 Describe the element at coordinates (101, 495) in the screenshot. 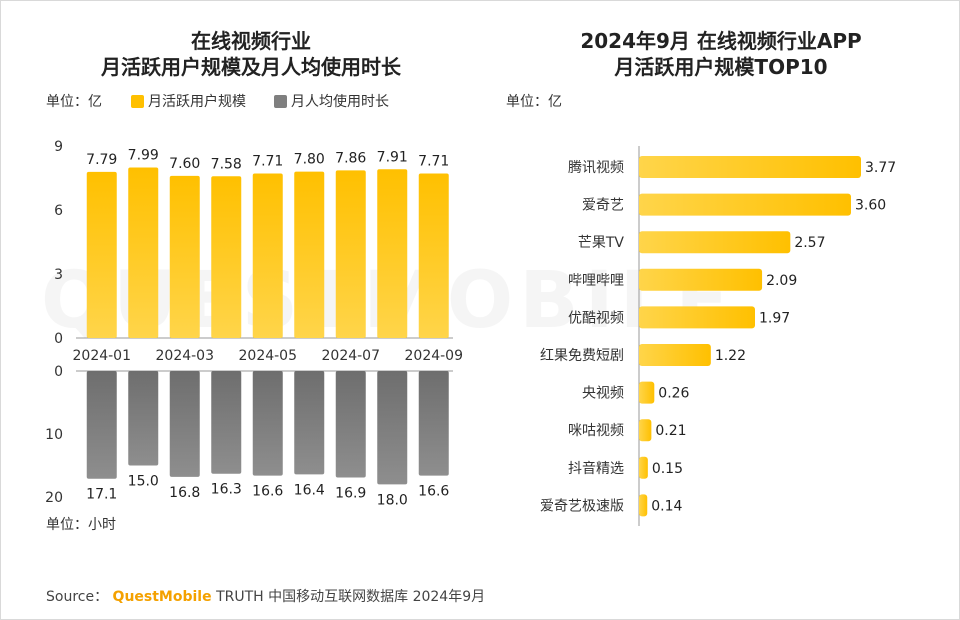

I see `duration-label-2024-01: 17.1` at that location.